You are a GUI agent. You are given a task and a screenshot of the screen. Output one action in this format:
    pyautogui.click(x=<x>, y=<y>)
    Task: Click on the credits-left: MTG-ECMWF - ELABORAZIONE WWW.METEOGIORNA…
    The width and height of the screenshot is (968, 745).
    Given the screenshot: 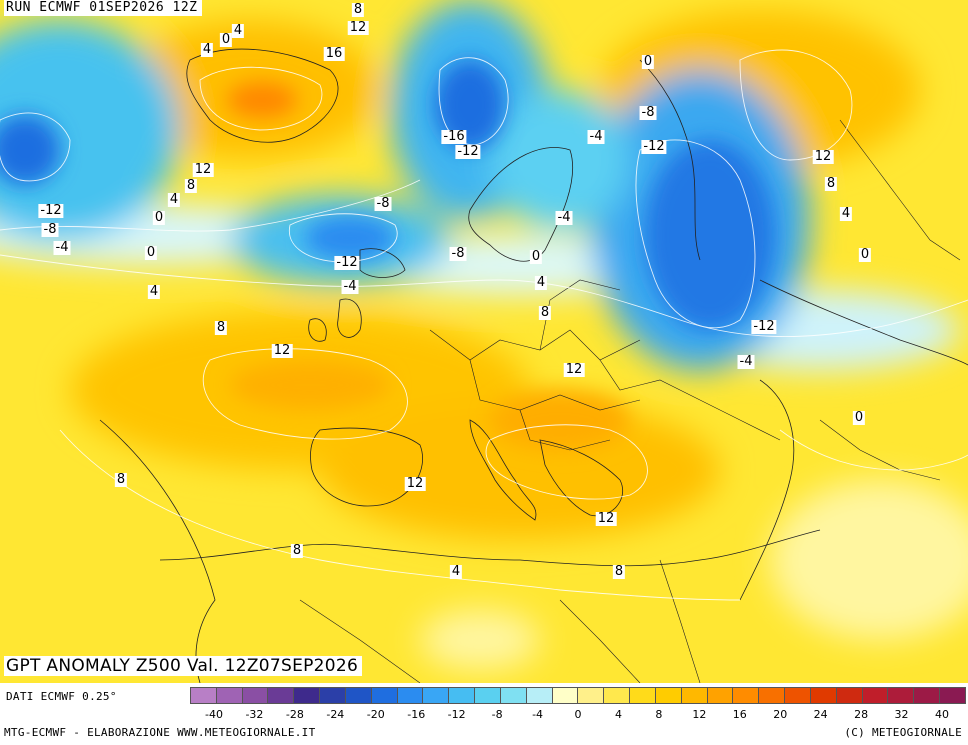 What is the action you would take?
    pyautogui.click(x=160, y=732)
    